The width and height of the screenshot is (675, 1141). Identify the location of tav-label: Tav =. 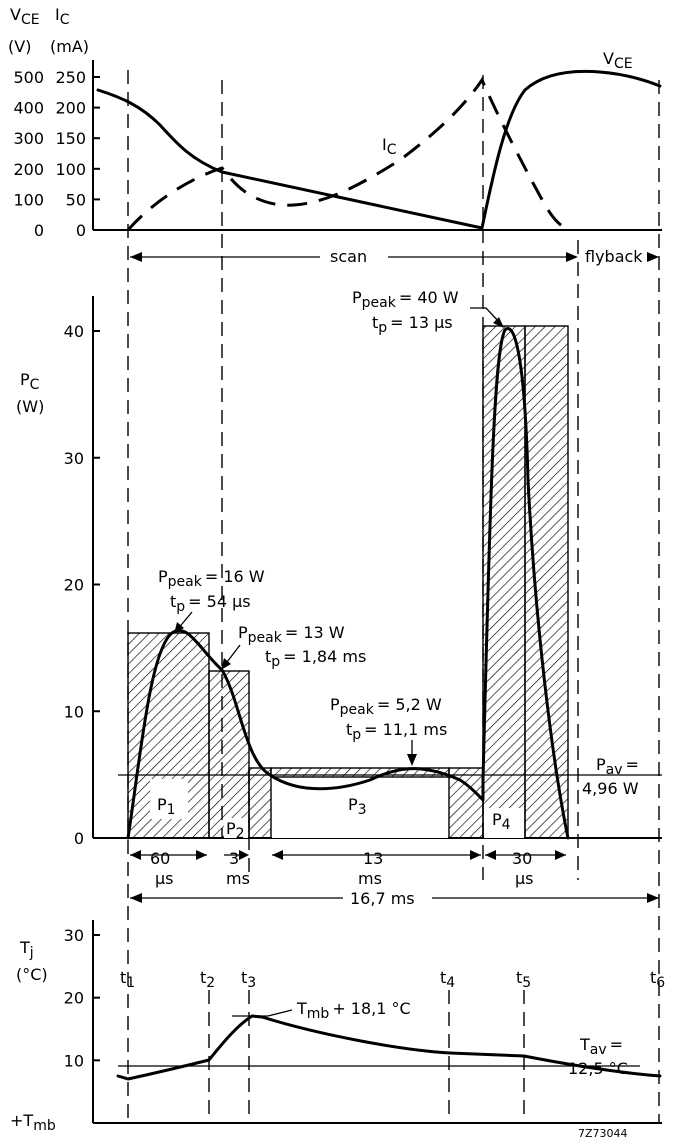
(601, 1046).